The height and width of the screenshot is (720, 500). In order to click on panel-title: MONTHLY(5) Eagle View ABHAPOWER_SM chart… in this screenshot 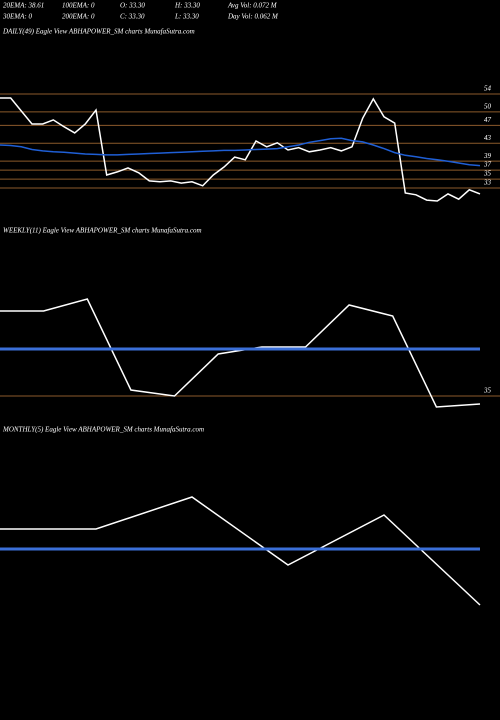, I will do `click(103, 430)`.